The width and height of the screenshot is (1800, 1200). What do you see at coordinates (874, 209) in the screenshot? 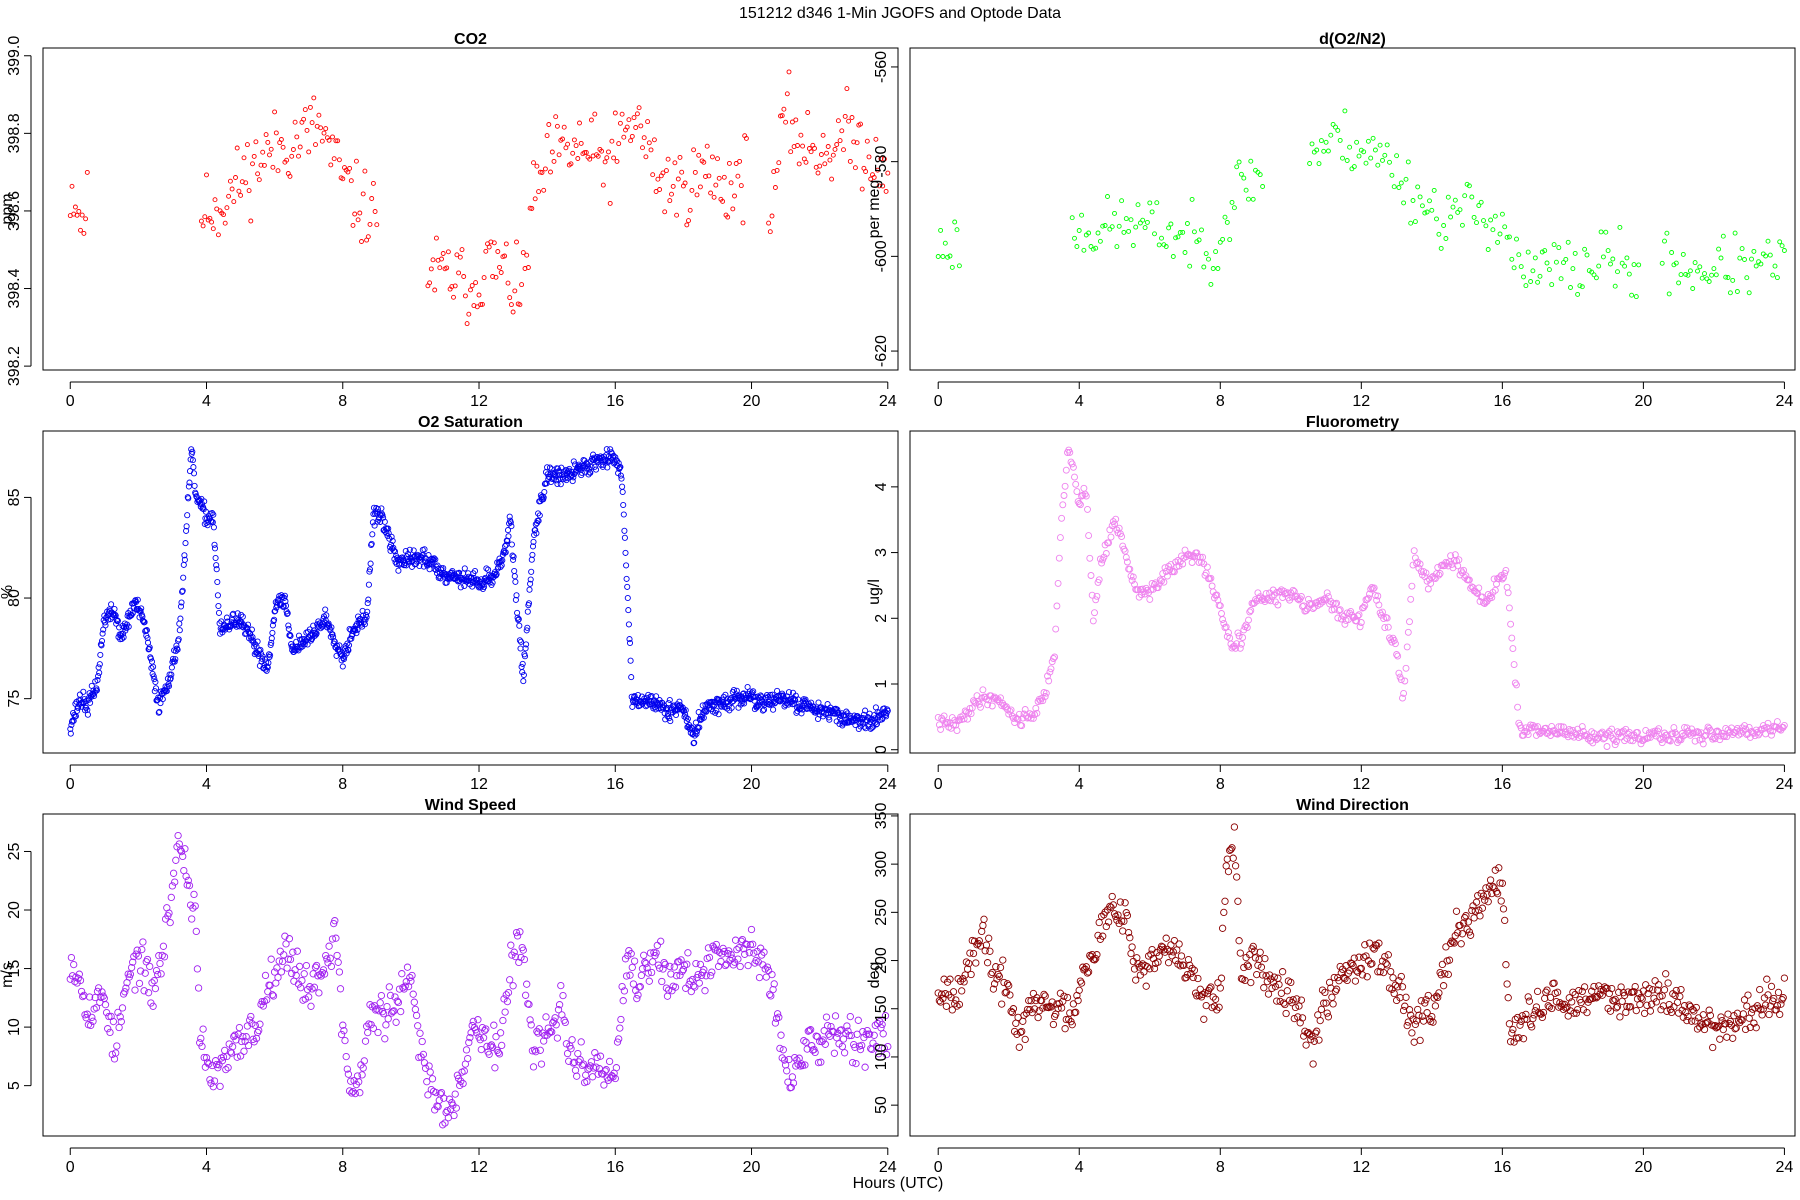
I see `y-axis-label-o2n2: per meg` at bounding box center [874, 209].